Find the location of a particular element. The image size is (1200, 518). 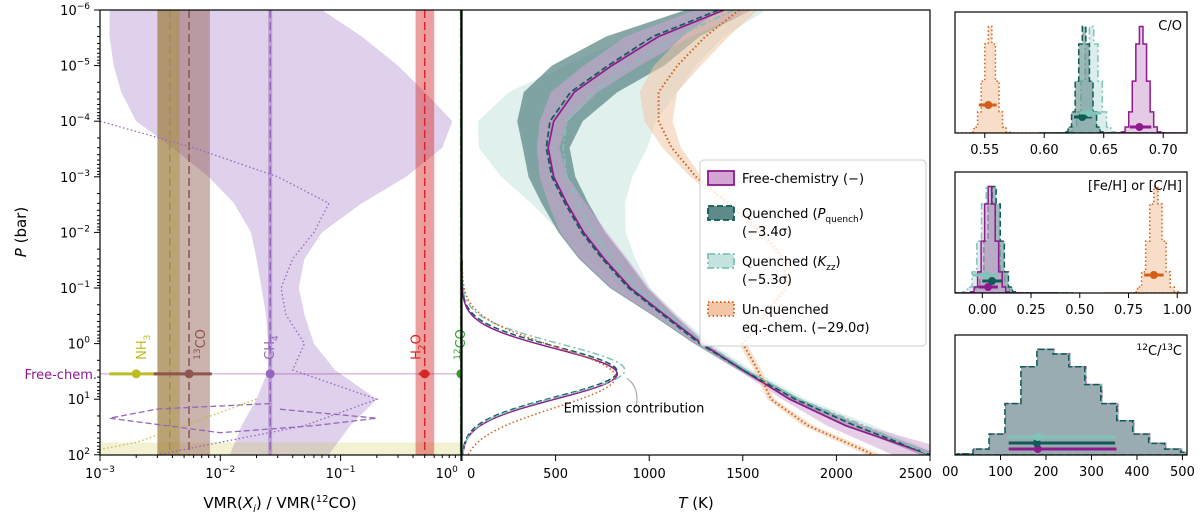

y-tick-label: 10⁻⁵ is located at coordinates (75, 66).